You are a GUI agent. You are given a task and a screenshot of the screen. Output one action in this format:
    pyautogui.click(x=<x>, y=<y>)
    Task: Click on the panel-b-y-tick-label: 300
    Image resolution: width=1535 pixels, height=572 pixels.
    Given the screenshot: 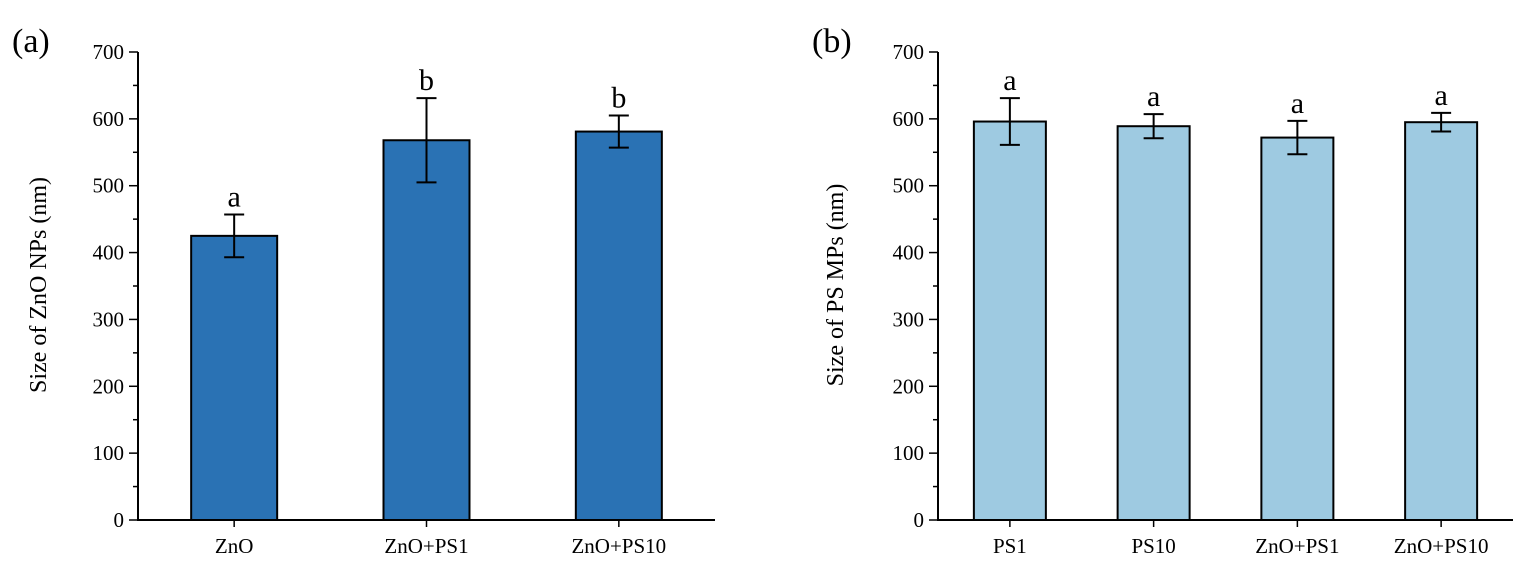 What is the action you would take?
    pyautogui.click(x=909, y=319)
    